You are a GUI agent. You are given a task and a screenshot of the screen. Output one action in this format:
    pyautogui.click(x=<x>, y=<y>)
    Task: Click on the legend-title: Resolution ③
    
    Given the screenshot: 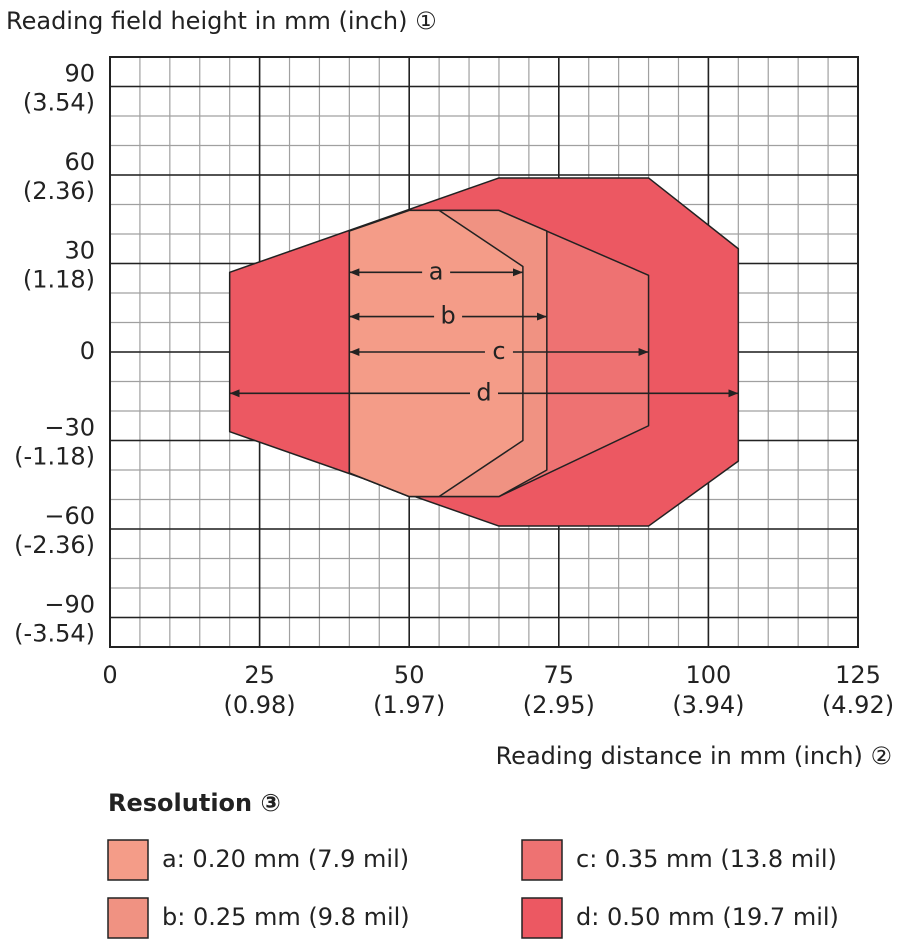 What is the action you would take?
    pyautogui.click(x=194, y=803)
    